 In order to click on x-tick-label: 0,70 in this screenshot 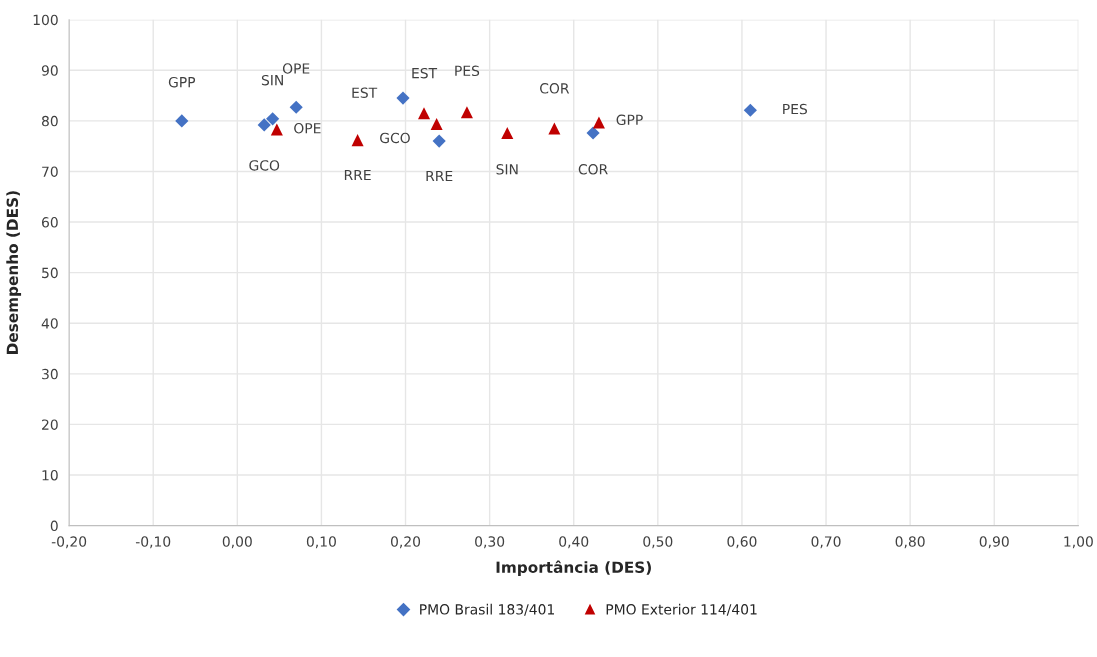, I will do `click(826, 542)`.